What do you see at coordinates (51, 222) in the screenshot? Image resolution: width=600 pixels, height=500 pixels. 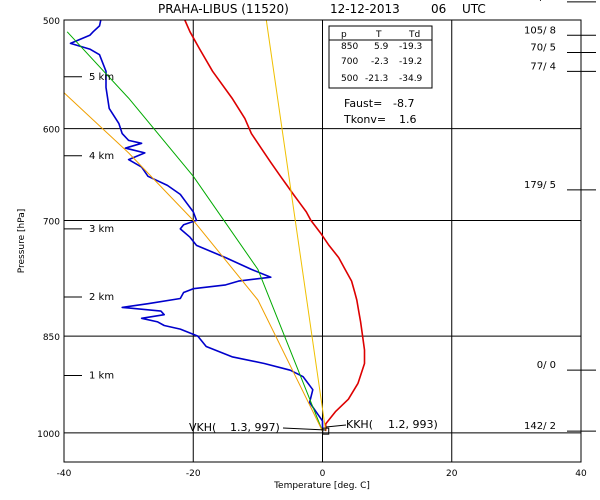 I see `y-tick-label: 700` at bounding box center [51, 222].